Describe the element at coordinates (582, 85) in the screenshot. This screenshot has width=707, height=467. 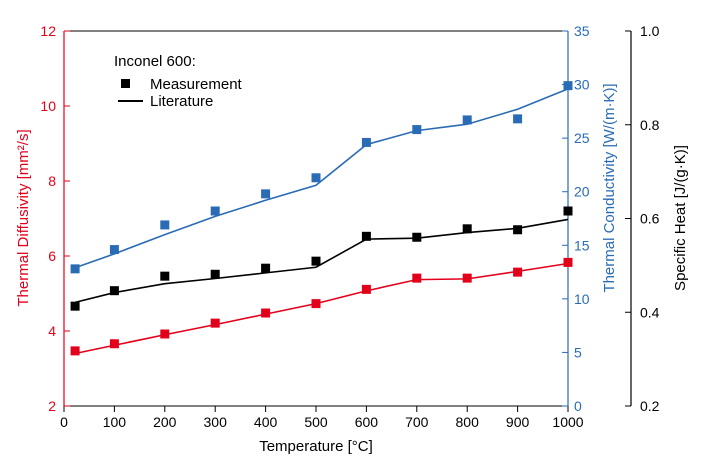
I see `conductivity-tick-label: 30` at that location.